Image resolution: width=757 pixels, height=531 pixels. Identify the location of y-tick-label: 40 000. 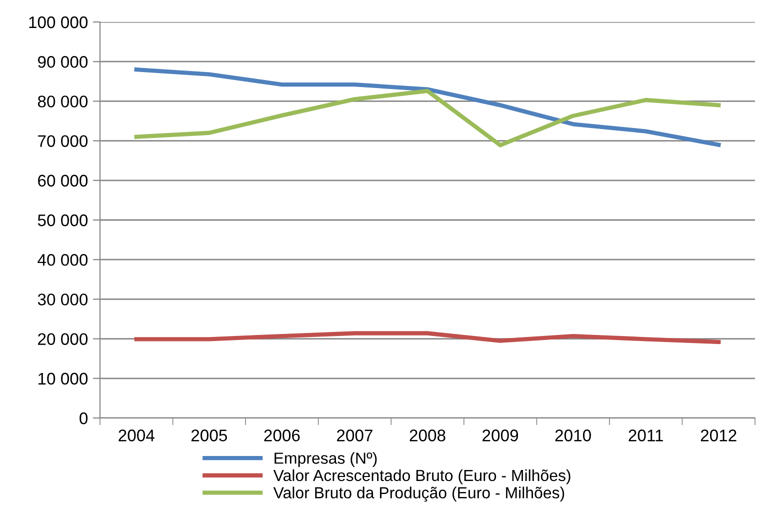
(63, 260).